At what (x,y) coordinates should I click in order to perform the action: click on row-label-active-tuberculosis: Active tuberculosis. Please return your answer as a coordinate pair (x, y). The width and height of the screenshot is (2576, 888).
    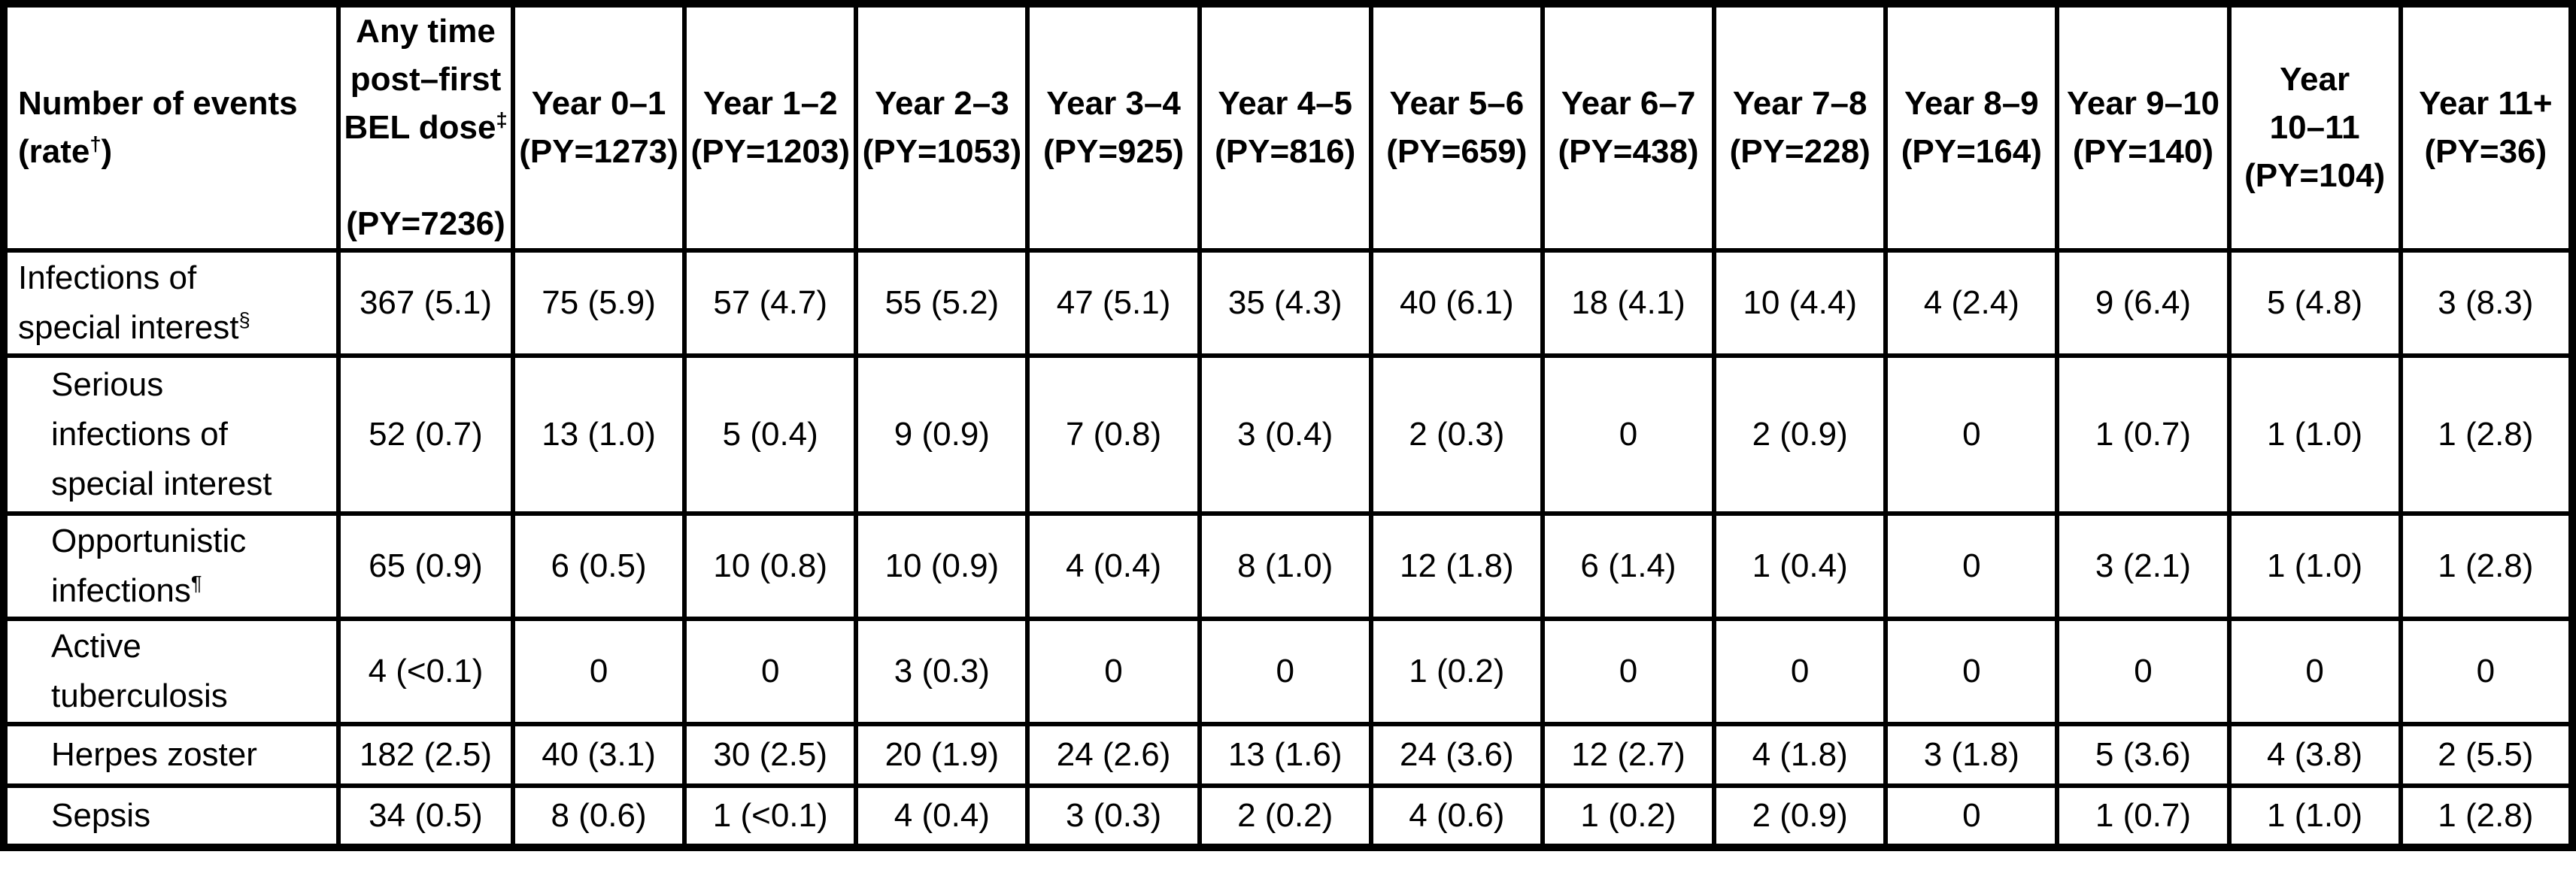
    Looking at the image, I should click on (171, 671).